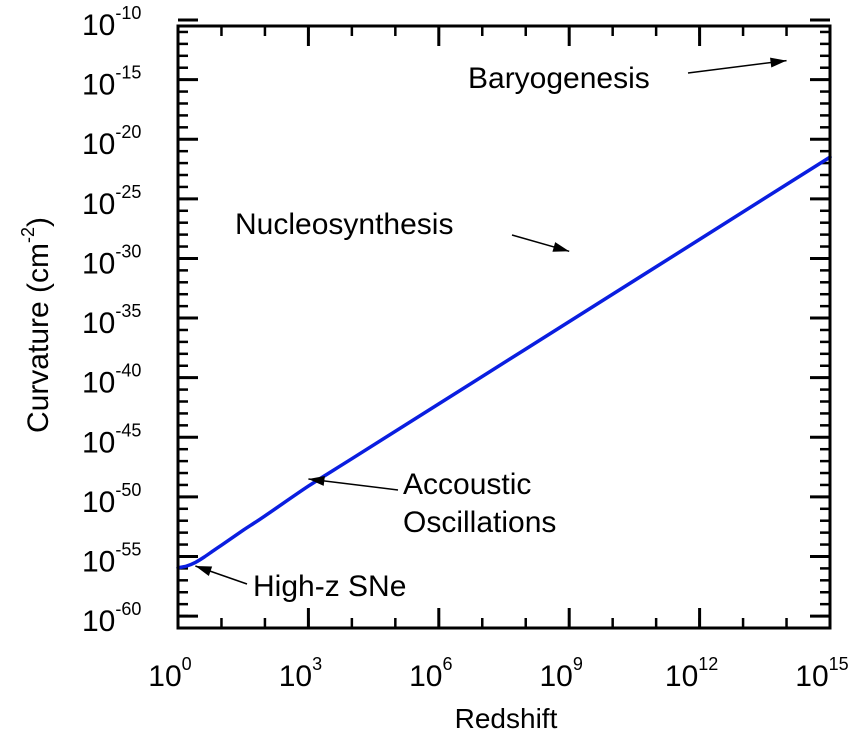 Image resolution: width=866 pixels, height=736 pixels. What do you see at coordinates (737, 66) in the screenshot?
I see `annotation-arrow` at bounding box center [737, 66].